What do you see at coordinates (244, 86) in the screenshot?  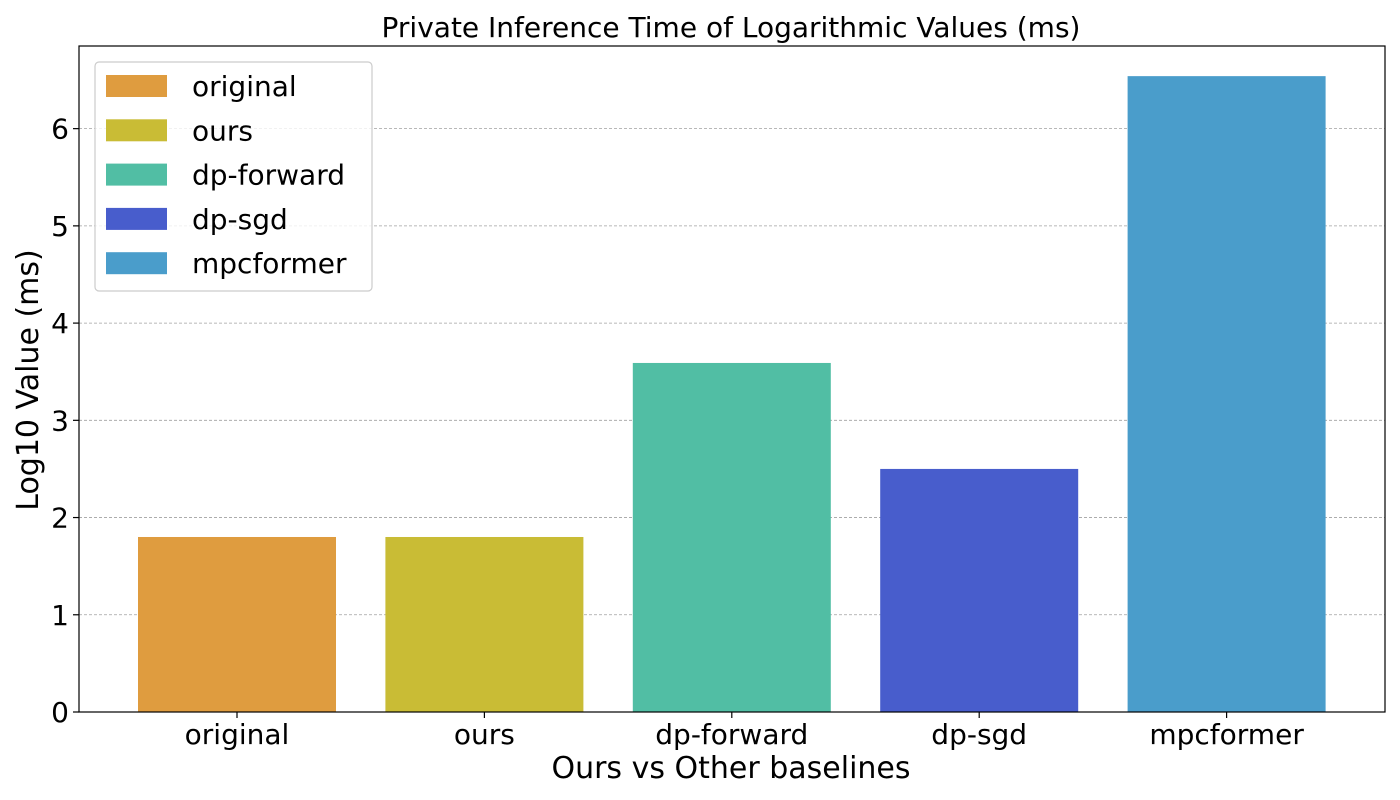 I see `legend-label-original: original` at bounding box center [244, 86].